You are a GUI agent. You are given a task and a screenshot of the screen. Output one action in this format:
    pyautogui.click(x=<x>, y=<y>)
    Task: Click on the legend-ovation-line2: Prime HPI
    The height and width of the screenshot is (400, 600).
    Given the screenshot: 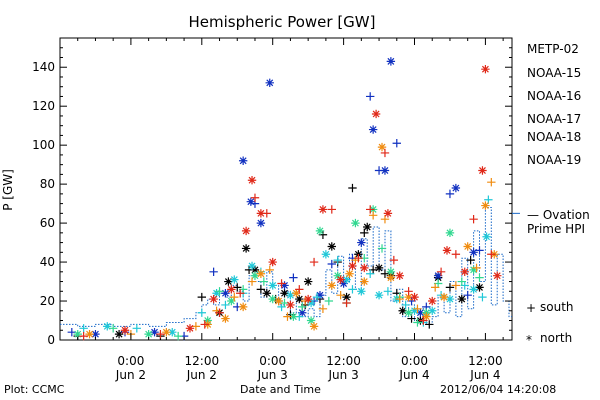 What is the action you would take?
    pyautogui.click(x=556, y=229)
    